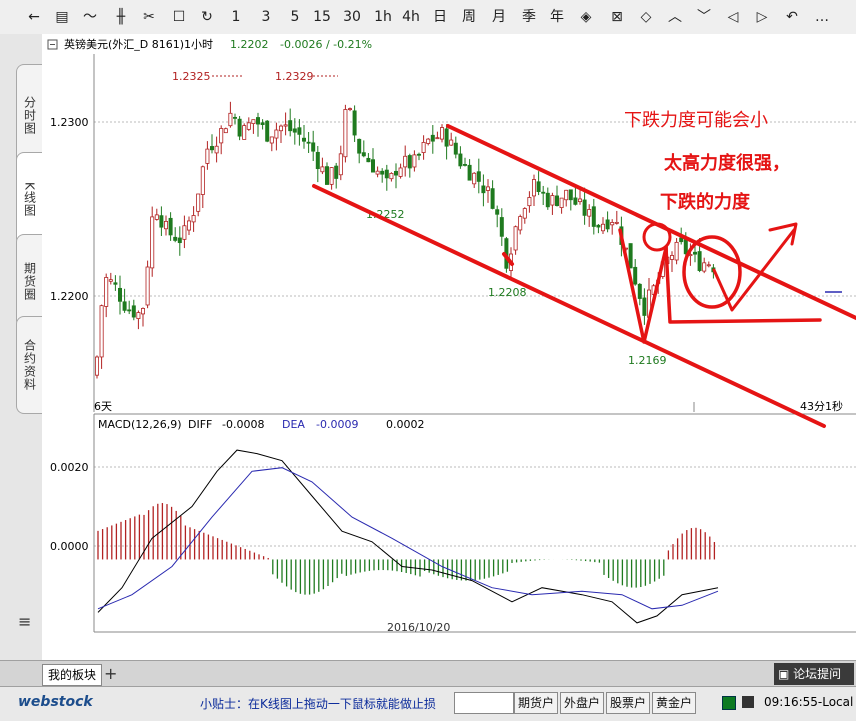 This screenshot has height=721, width=856. What do you see at coordinates (733, 17) in the screenshot?
I see `arrow-left-icon: ◁` at bounding box center [733, 17].